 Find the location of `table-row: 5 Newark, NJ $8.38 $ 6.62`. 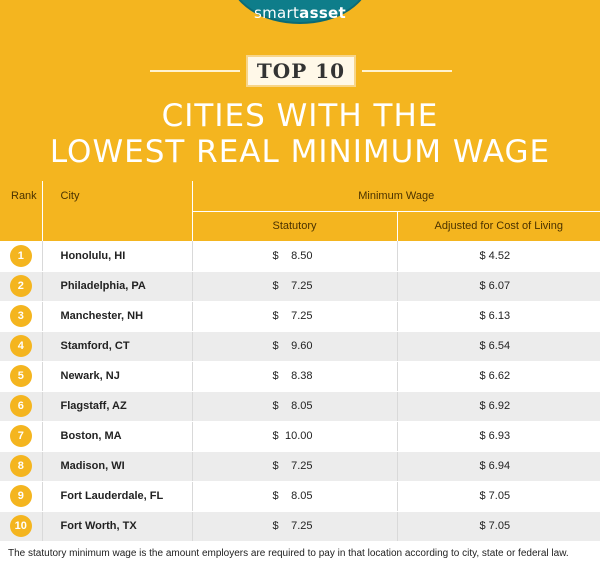

table-row: 5 Newark, NJ $8.38 $ 6.62 is located at coordinates (300, 376).